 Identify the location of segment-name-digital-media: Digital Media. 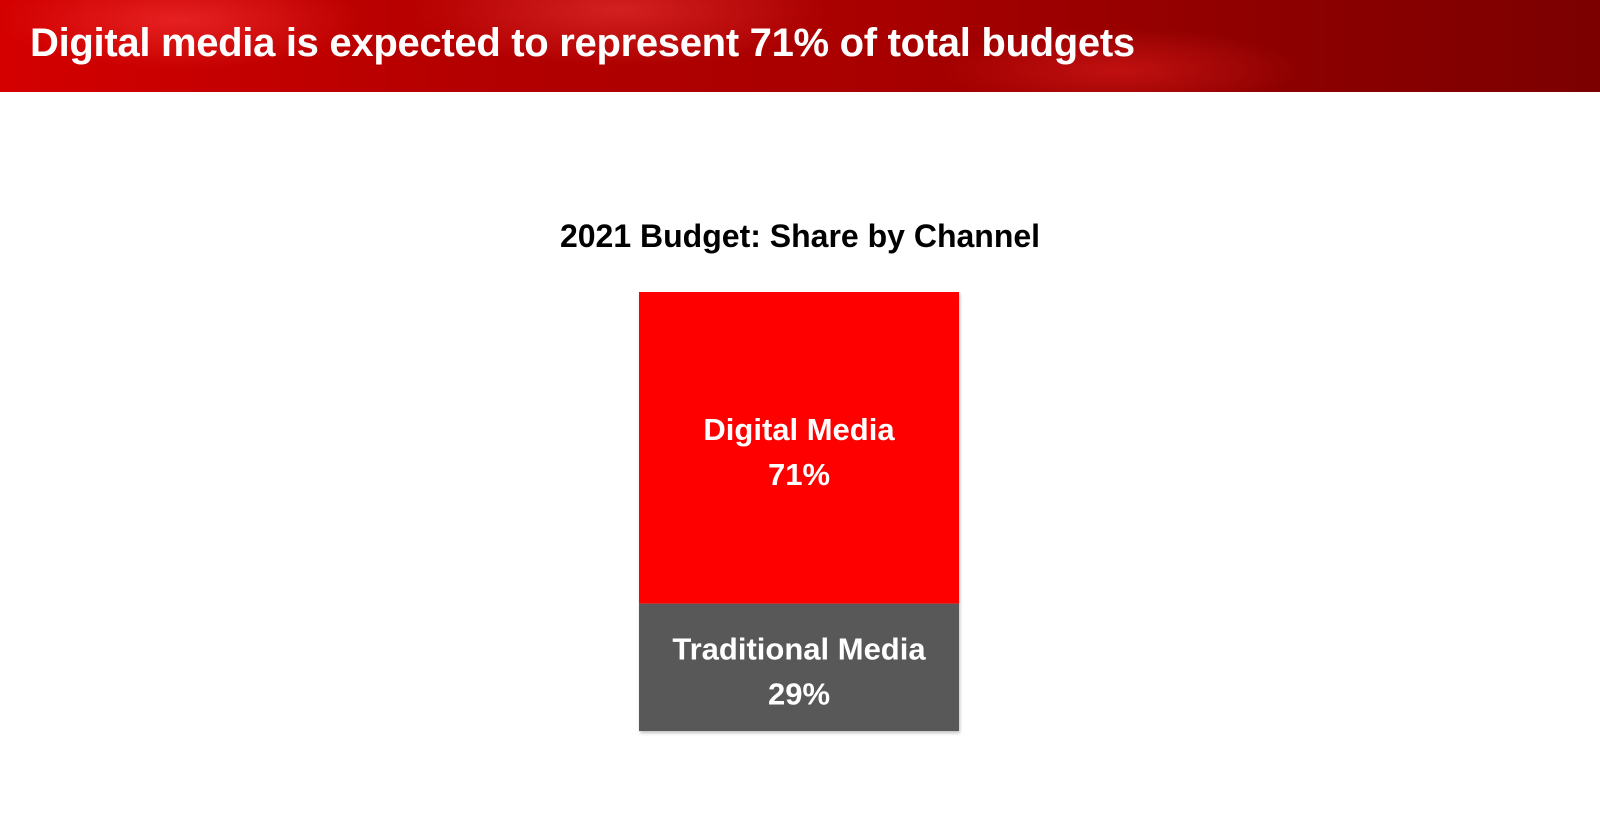
(799, 429).